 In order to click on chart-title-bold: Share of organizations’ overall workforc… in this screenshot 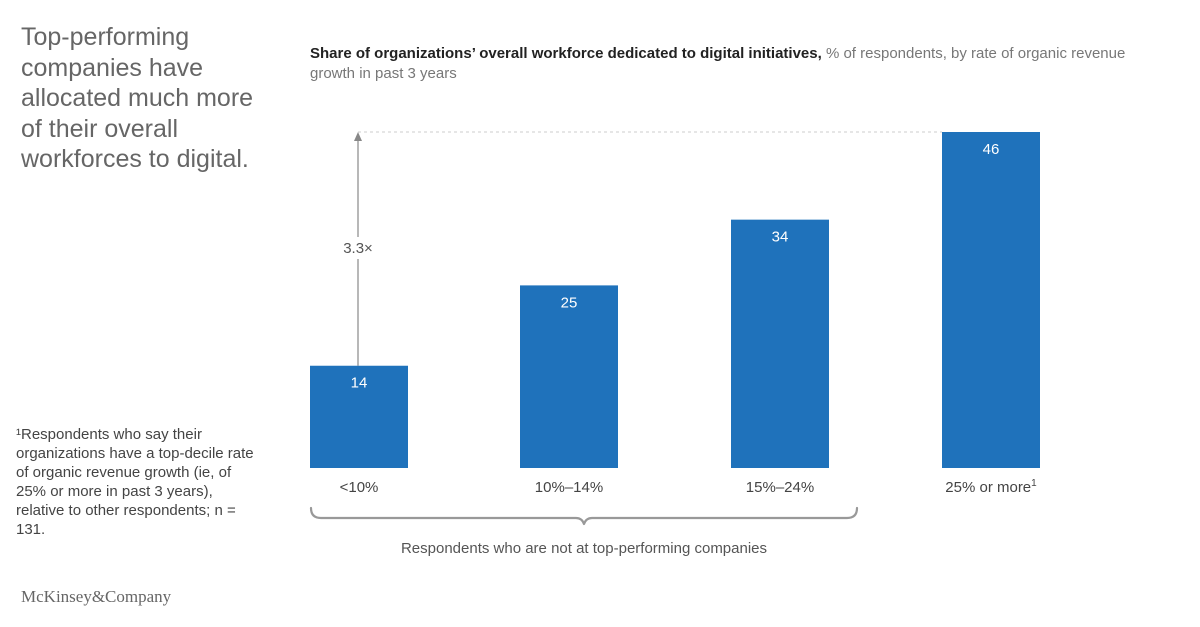, I will do `click(566, 53)`.